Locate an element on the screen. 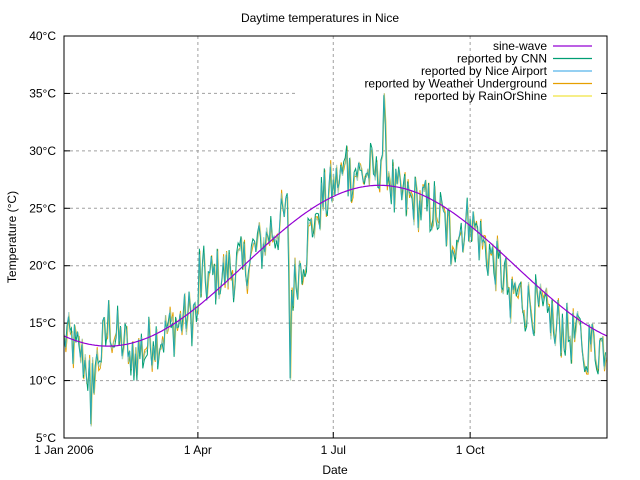 The image size is (640, 480). y-tick-label: 20°C is located at coordinates (42, 266).